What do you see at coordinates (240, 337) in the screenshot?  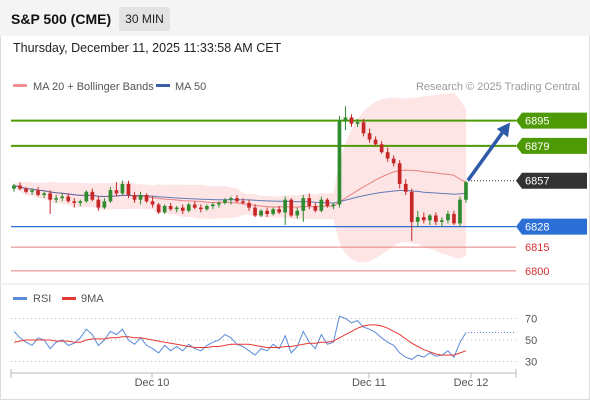 I see `rsi-line` at bounding box center [240, 337].